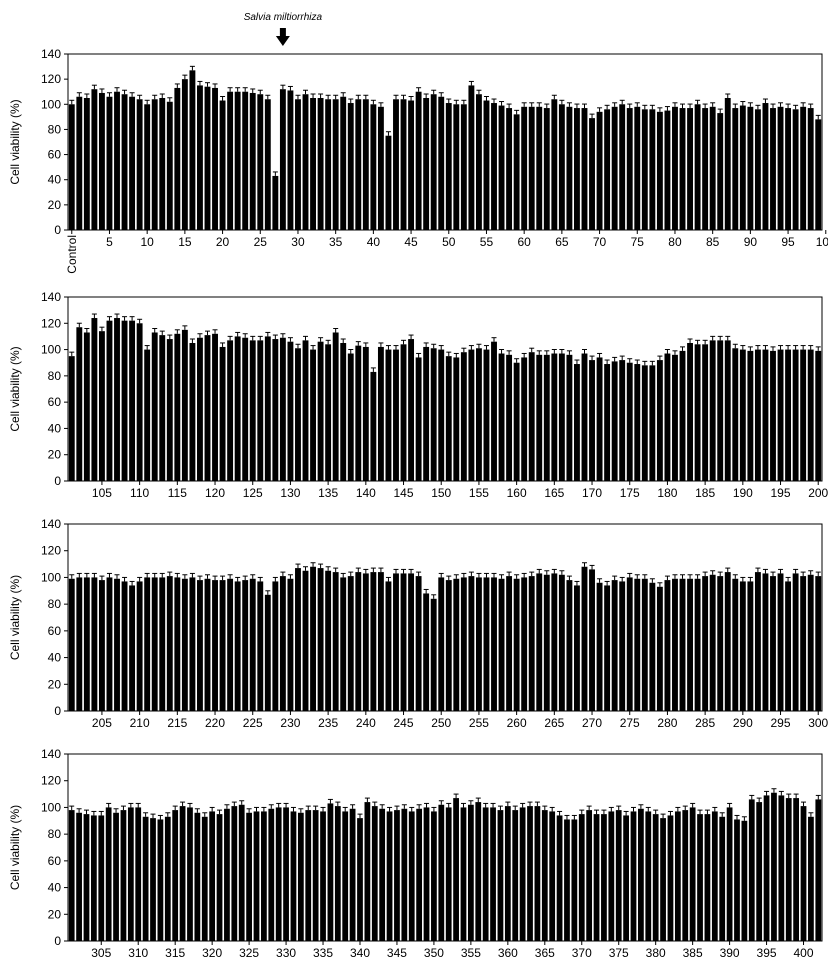 This screenshot has width=828, height=959. What do you see at coordinates (109, 242) in the screenshot?
I see `x-tick-label: 5` at bounding box center [109, 242].